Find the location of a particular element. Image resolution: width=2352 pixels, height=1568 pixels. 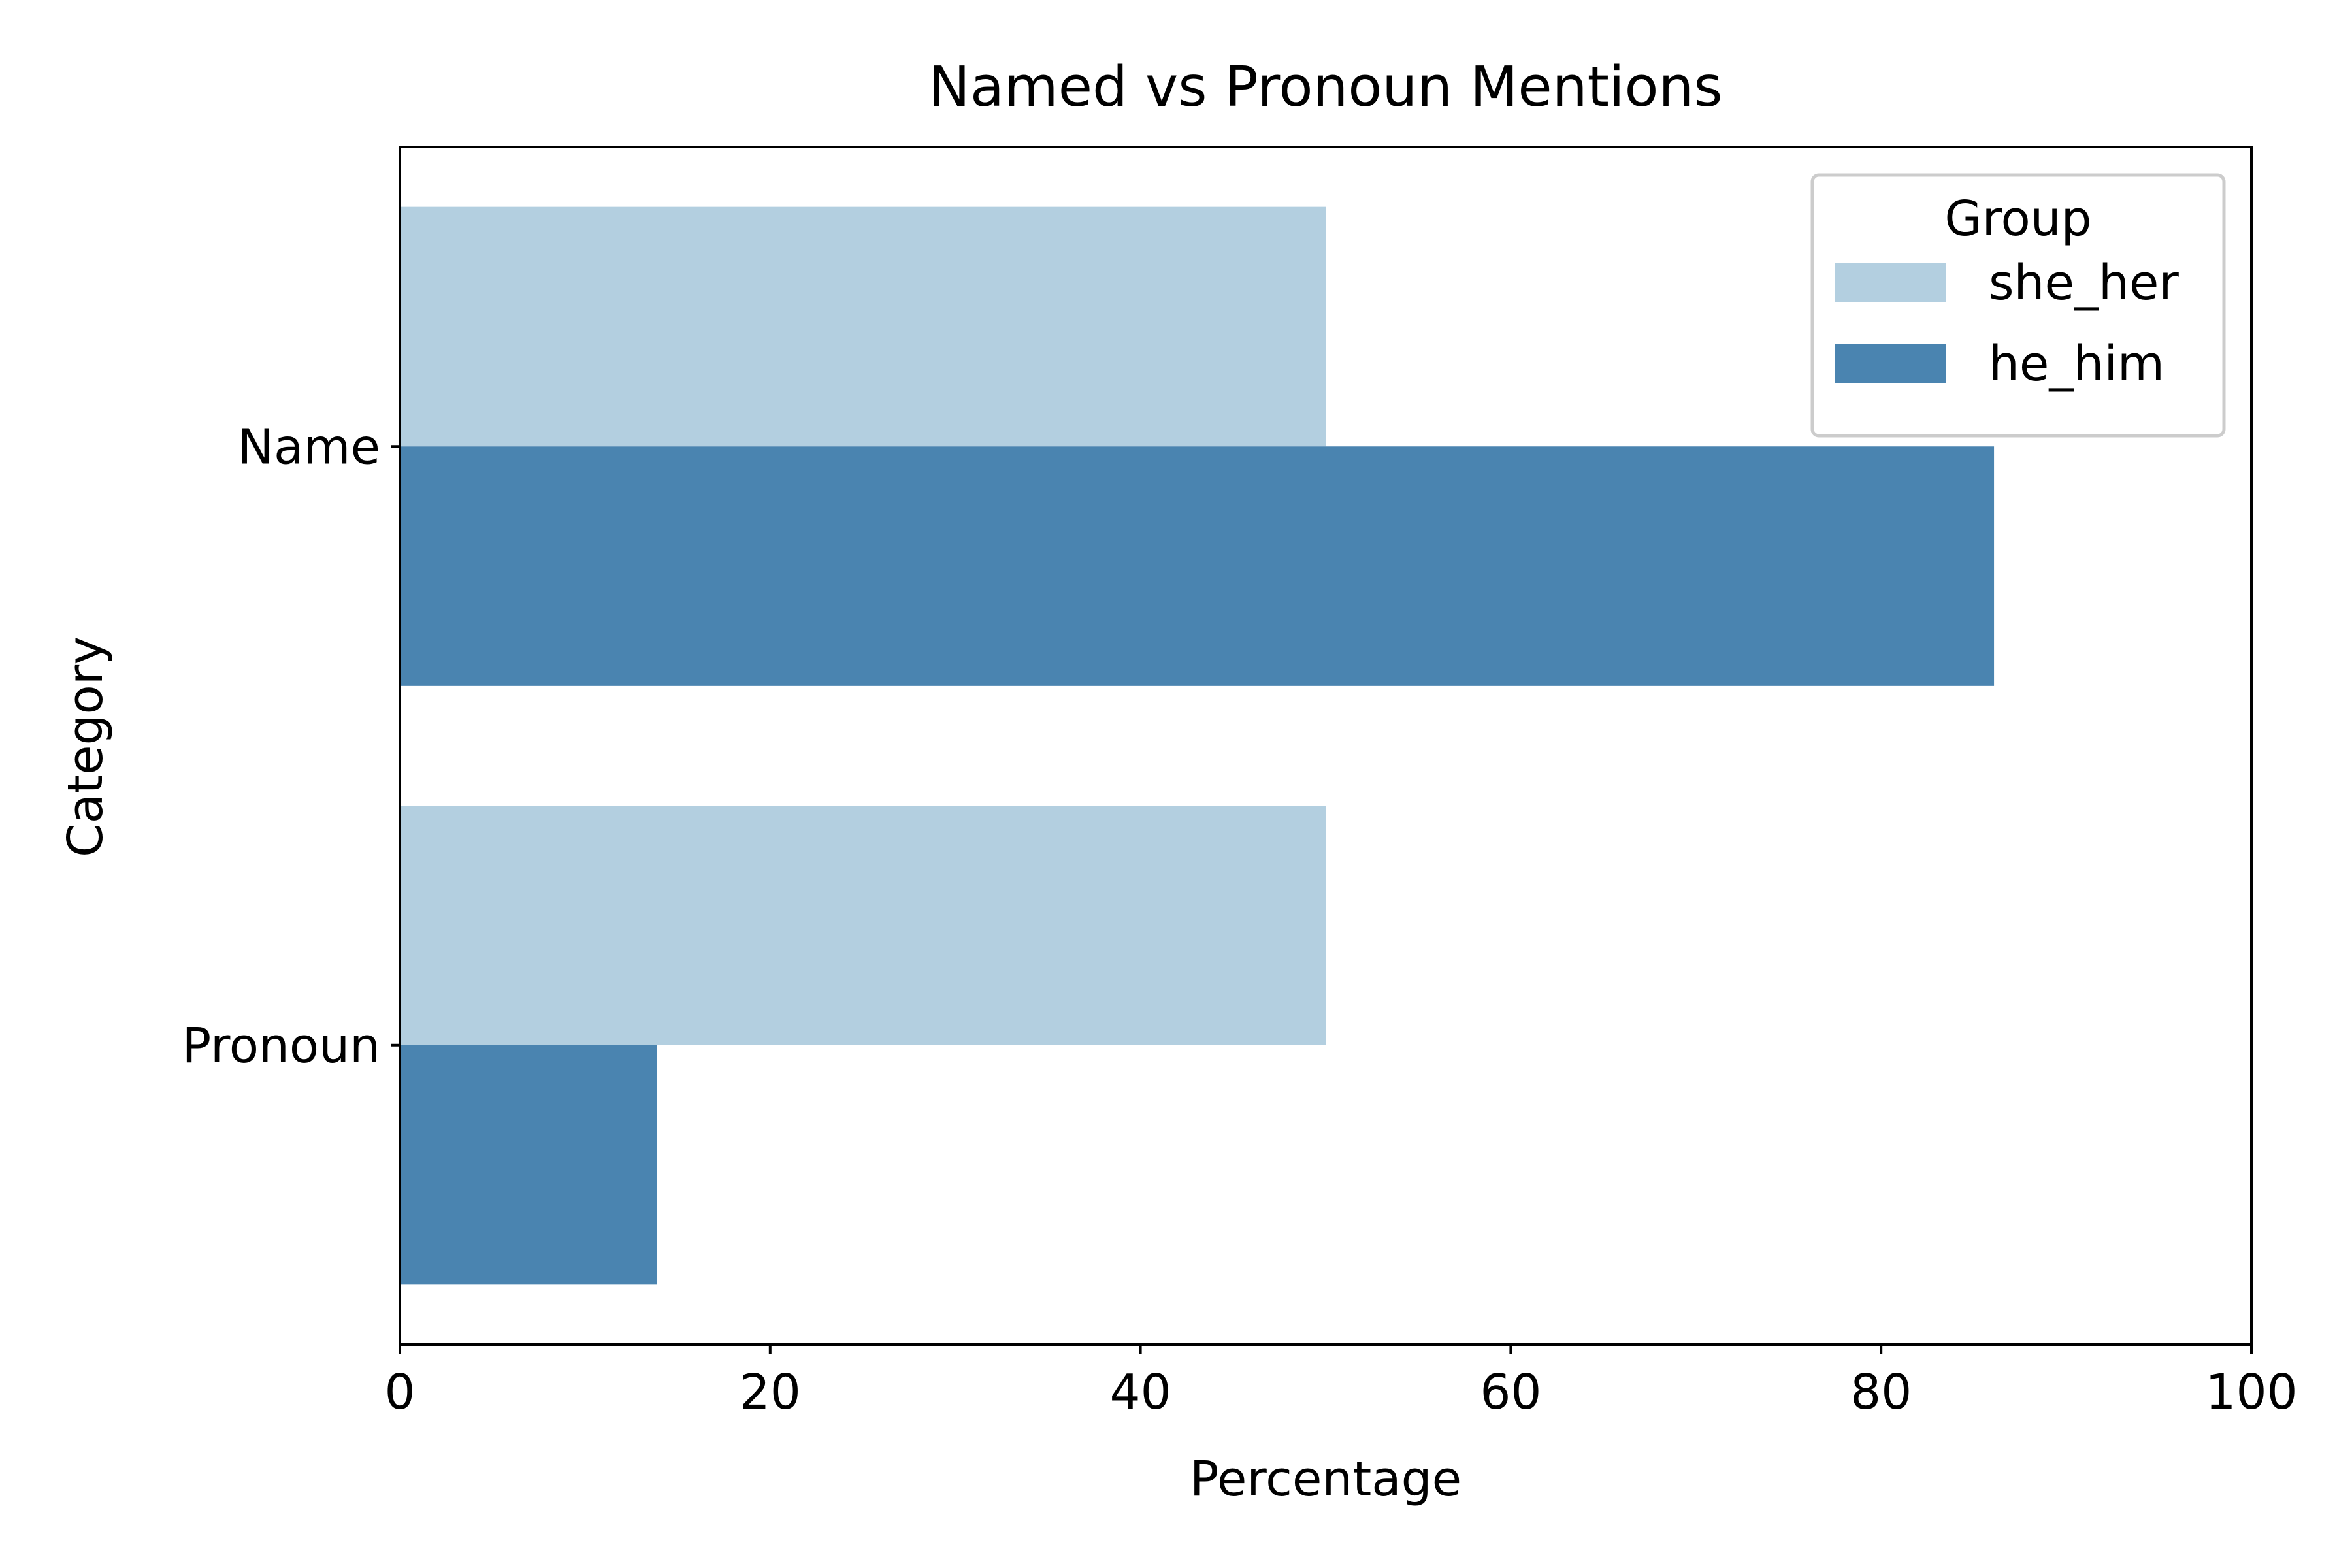

y-axis-label: Category is located at coordinates (85, 746).